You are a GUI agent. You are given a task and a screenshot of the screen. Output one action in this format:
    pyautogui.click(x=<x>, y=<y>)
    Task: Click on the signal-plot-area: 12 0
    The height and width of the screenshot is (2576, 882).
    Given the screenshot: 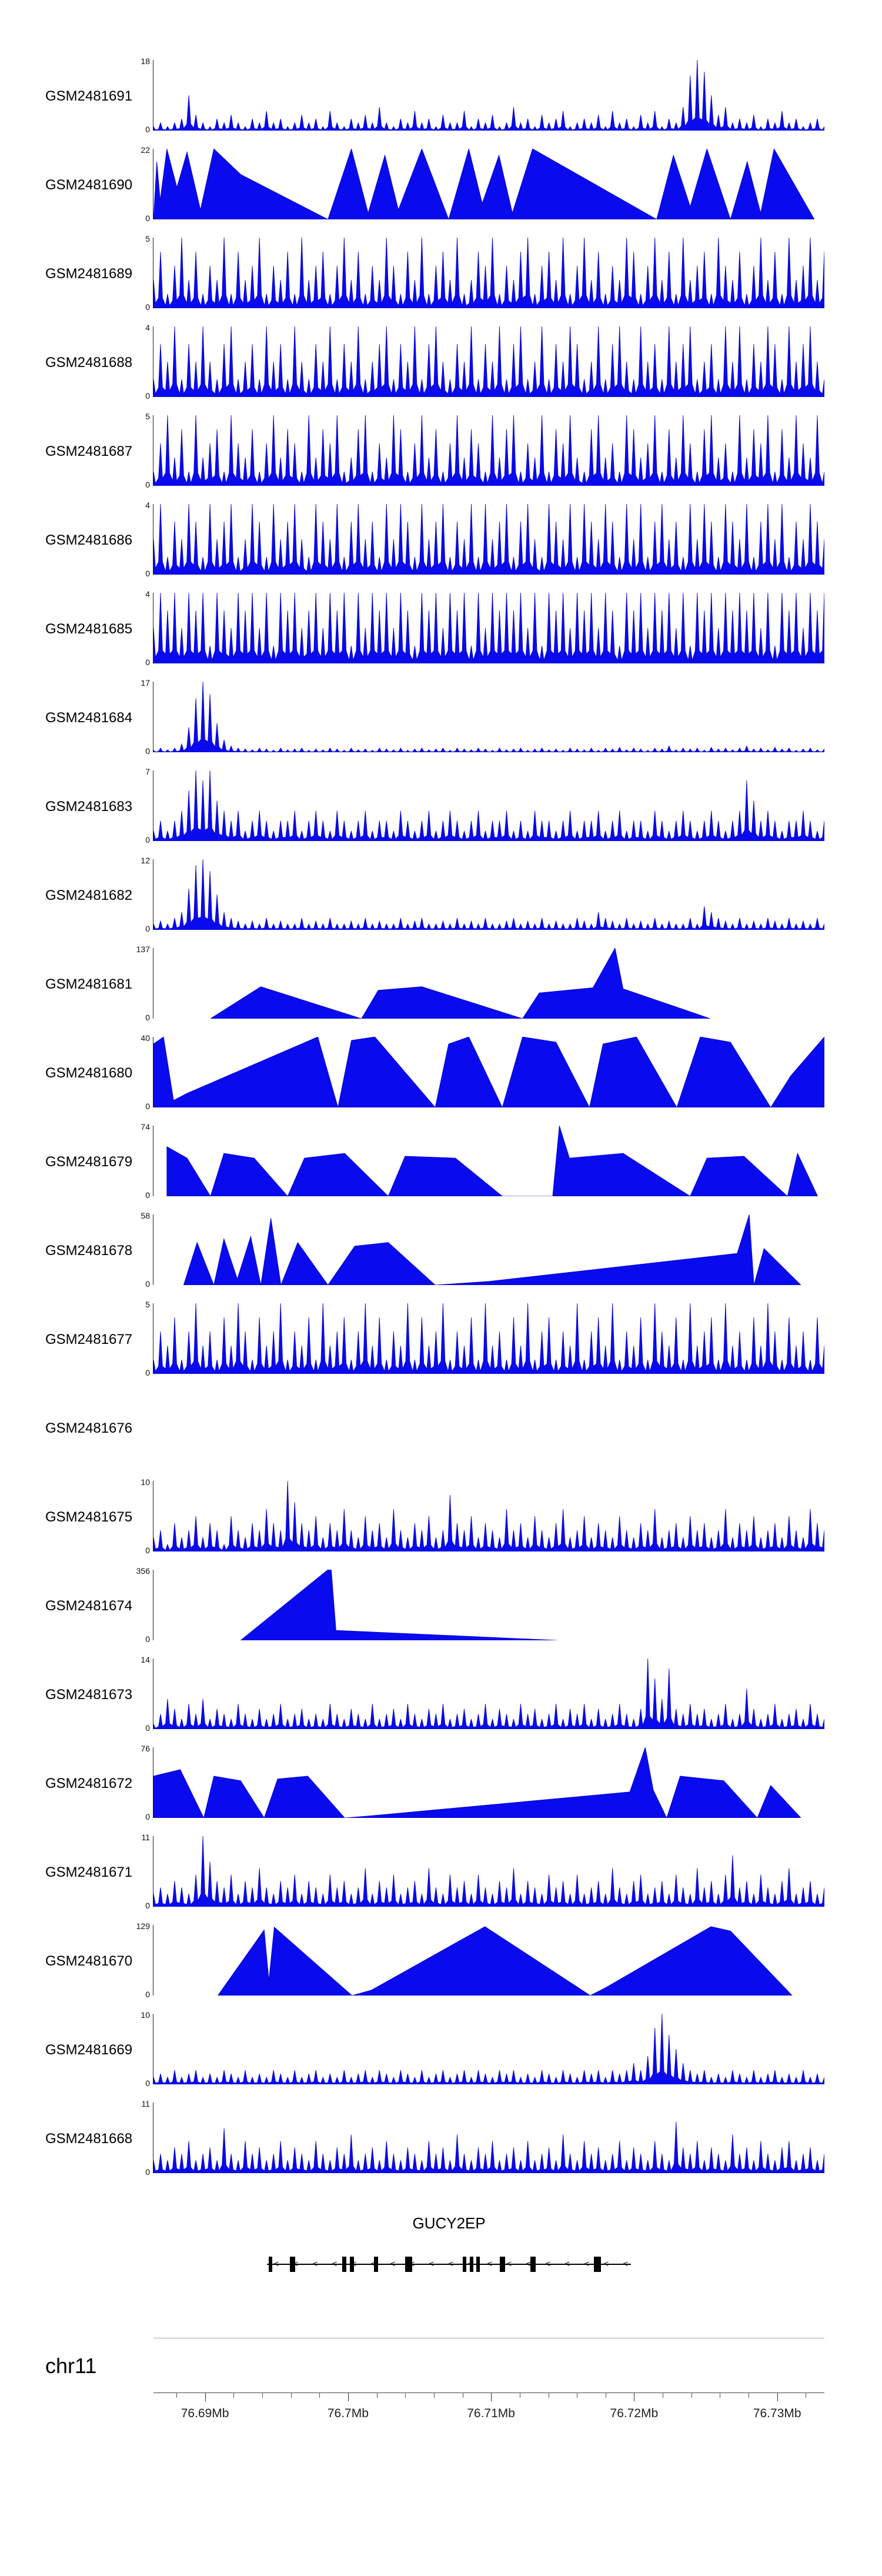 What is the action you would take?
    pyautogui.click(x=477, y=894)
    